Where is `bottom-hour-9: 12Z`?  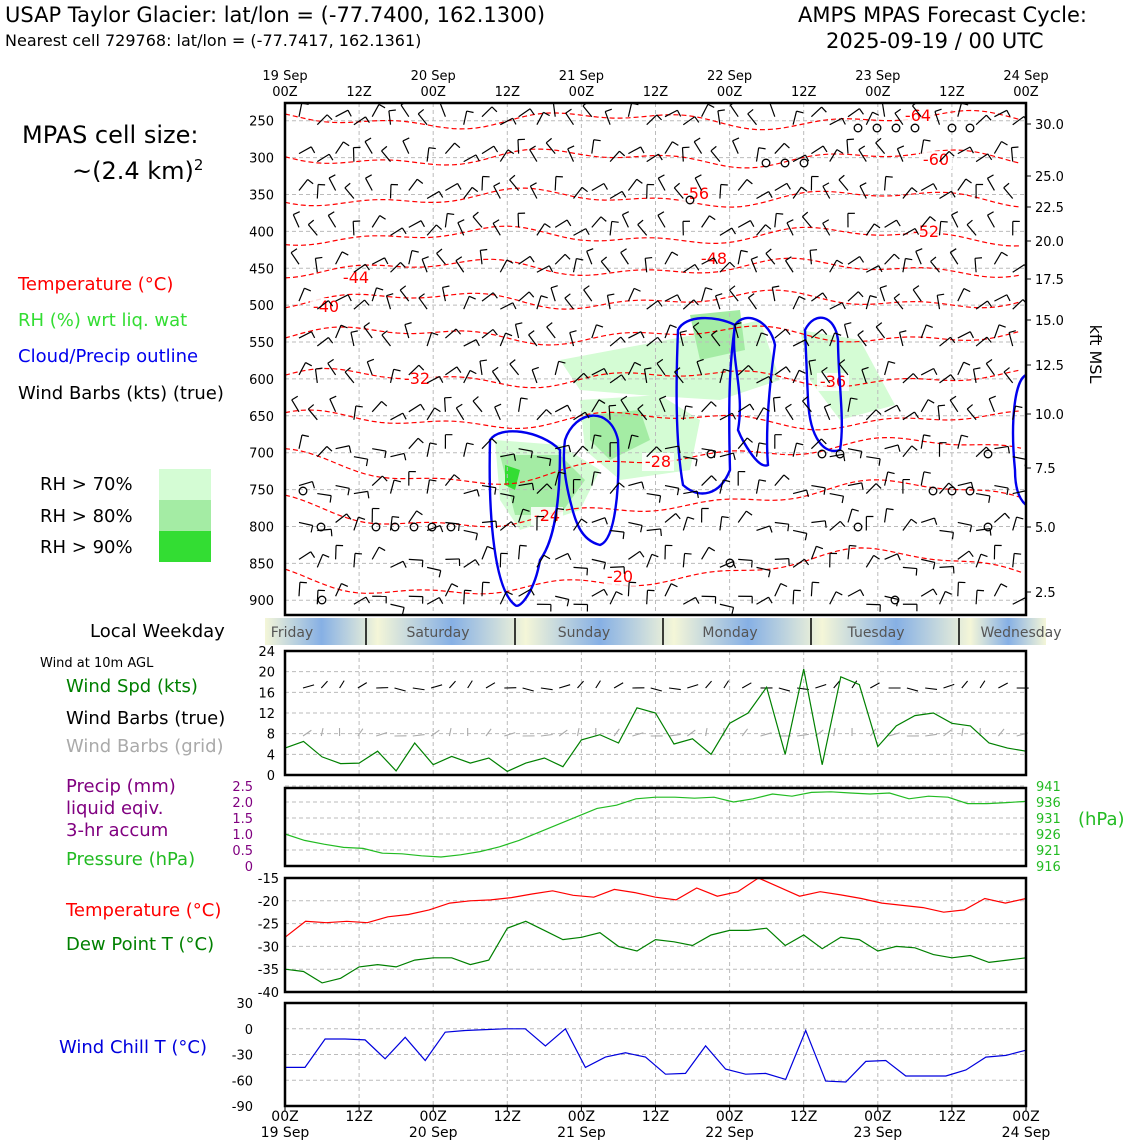 bottom-hour-9: 12Z is located at coordinates (951, 1117).